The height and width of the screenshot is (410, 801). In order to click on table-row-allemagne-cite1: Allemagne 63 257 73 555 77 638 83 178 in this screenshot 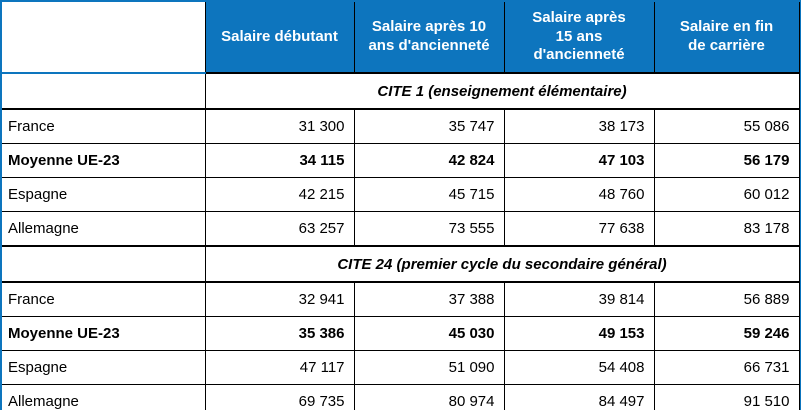, I will do `click(401, 229)`.